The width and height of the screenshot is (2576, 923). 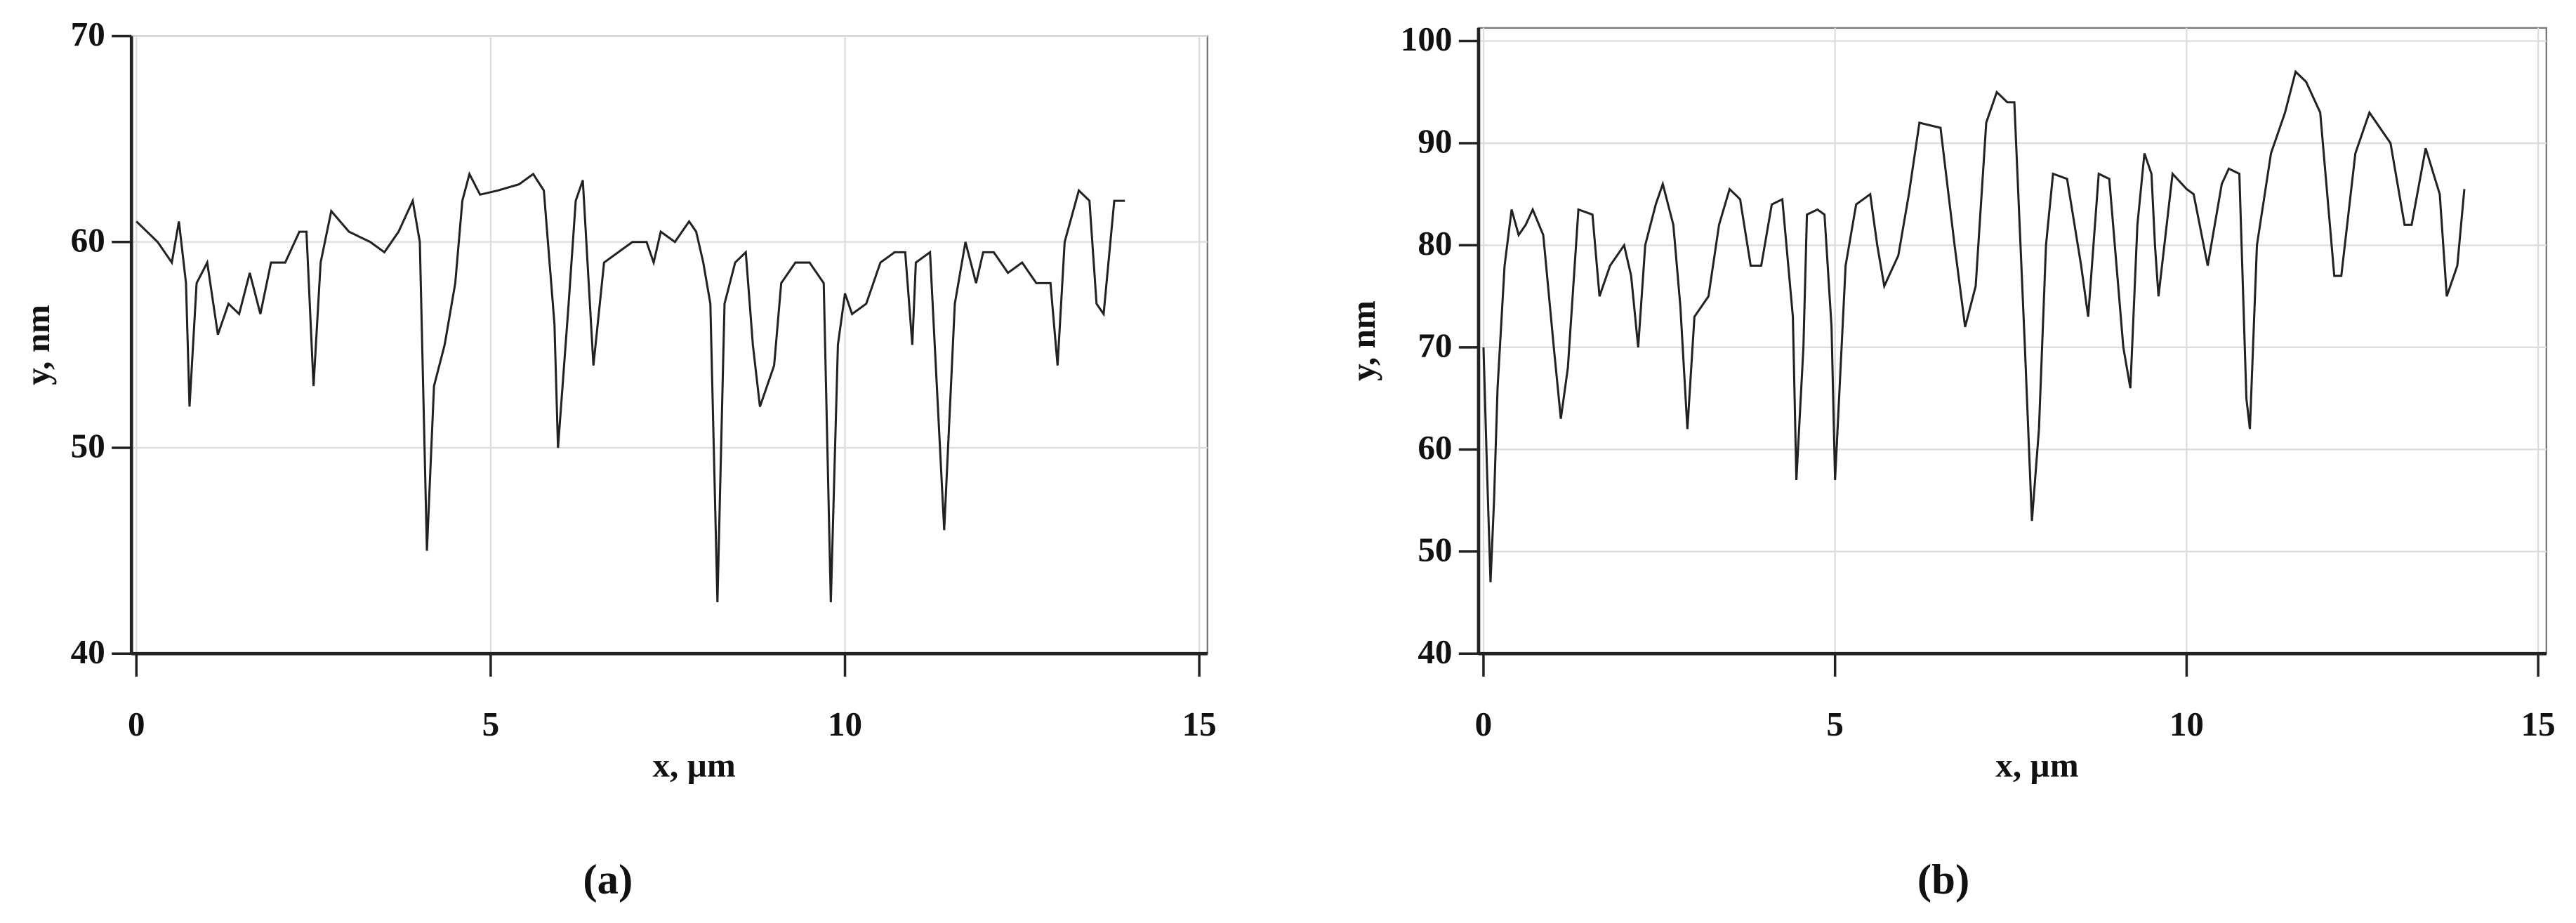 What do you see at coordinates (1943, 879) in the screenshot?
I see `panel-caption: (b)` at bounding box center [1943, 879].